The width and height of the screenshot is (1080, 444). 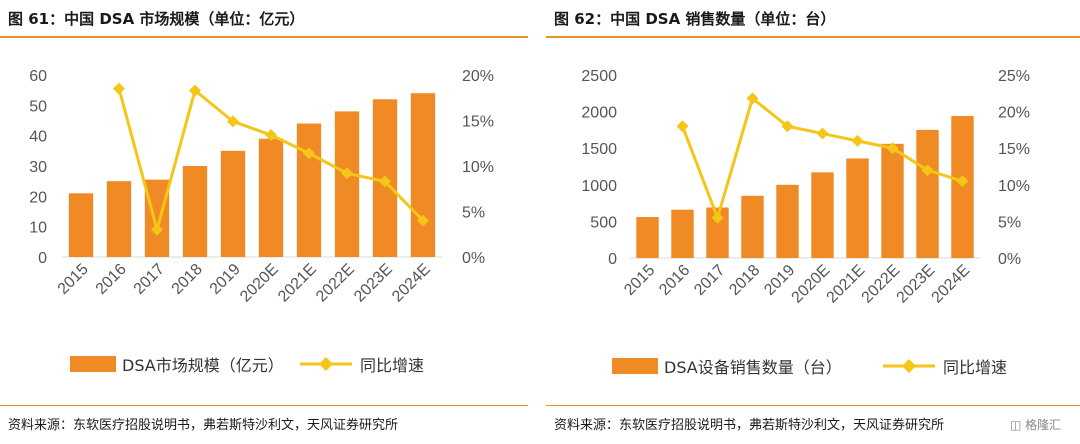 I want to click on y-left-tick-label: 2000, so click(x=599, y=113).